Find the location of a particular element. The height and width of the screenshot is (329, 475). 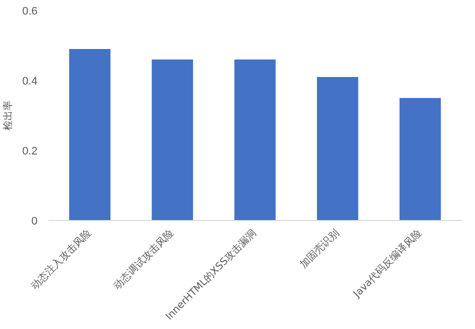

y-tick-label: 0 is located at coordinates (34, 222).